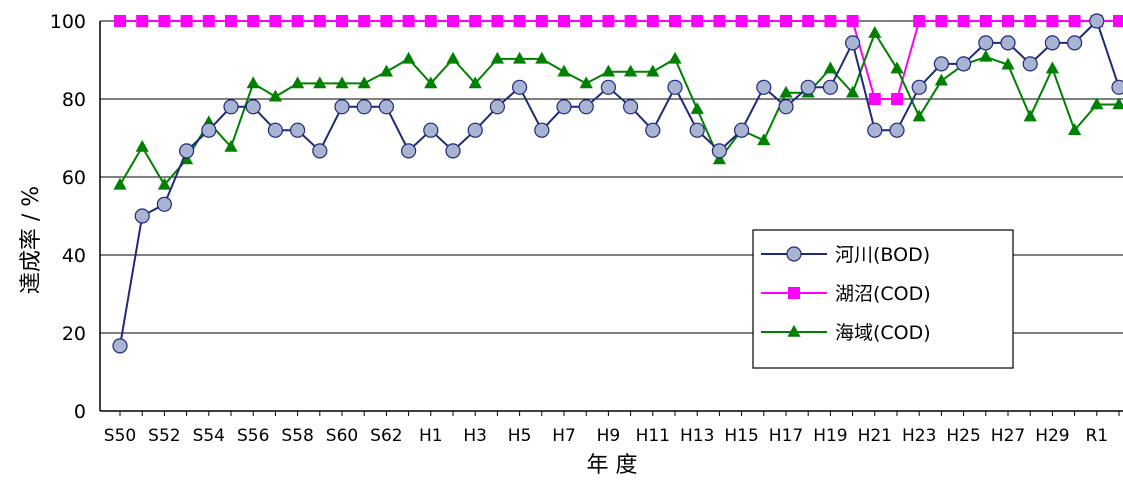  What do you see at coordinates (697, 436) in the screenshot?
I see `x-tick-label: H13` at bounding box center [697, 436].